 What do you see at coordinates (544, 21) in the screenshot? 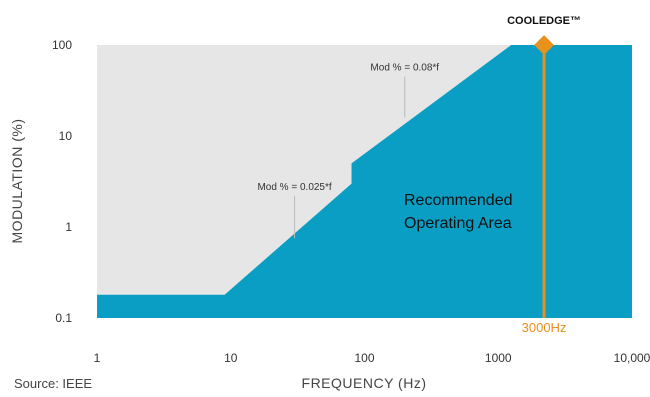
I see `marker-brand: COOLEDGE™` at bounding box center [544, 21].